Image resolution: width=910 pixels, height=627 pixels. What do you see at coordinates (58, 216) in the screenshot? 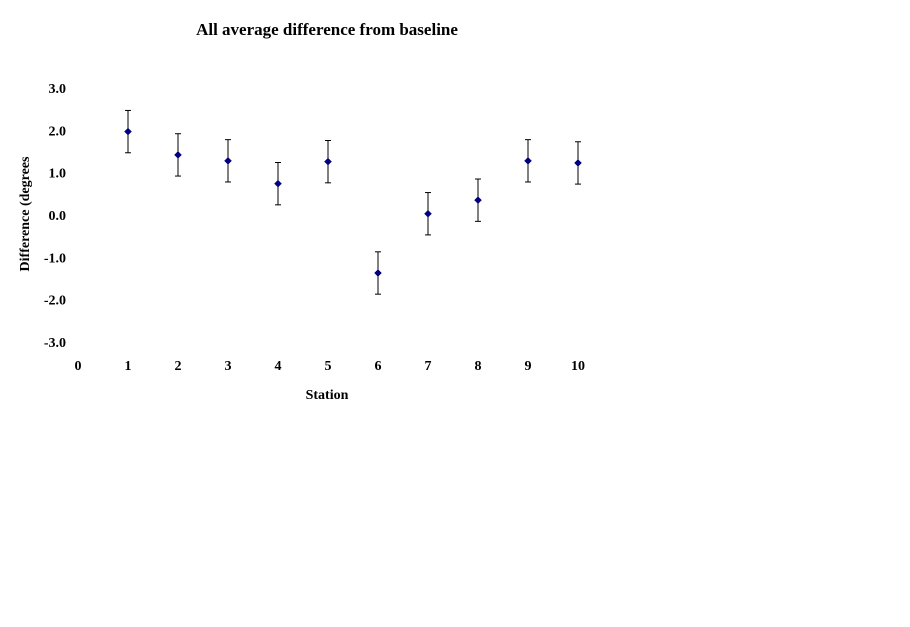
I see `y-tick-label: 0.0` at bounding box center [58, 216].